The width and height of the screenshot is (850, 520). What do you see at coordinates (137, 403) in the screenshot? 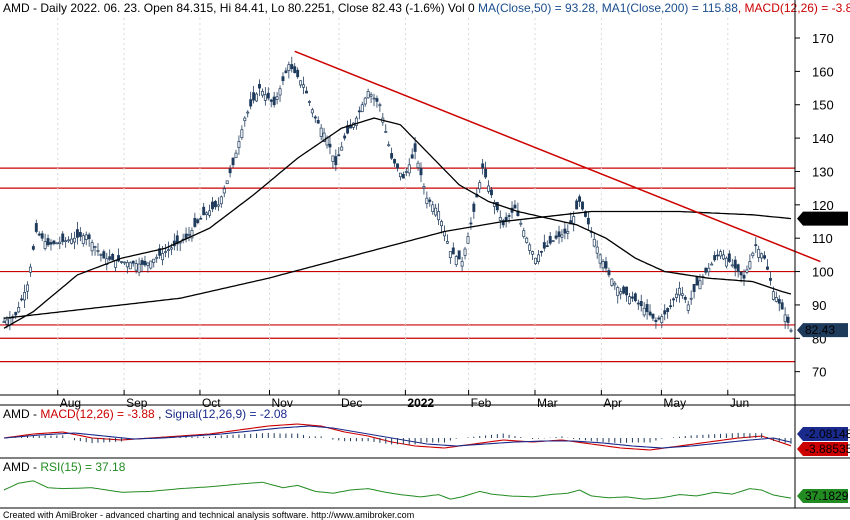
I see `x-tick-label: Sep` at bounding box center [137, 403].